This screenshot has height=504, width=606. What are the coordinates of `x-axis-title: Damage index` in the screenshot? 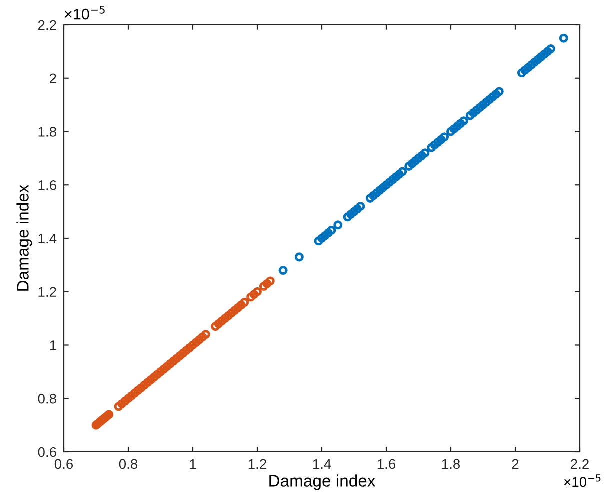 It's located at (323, 482).